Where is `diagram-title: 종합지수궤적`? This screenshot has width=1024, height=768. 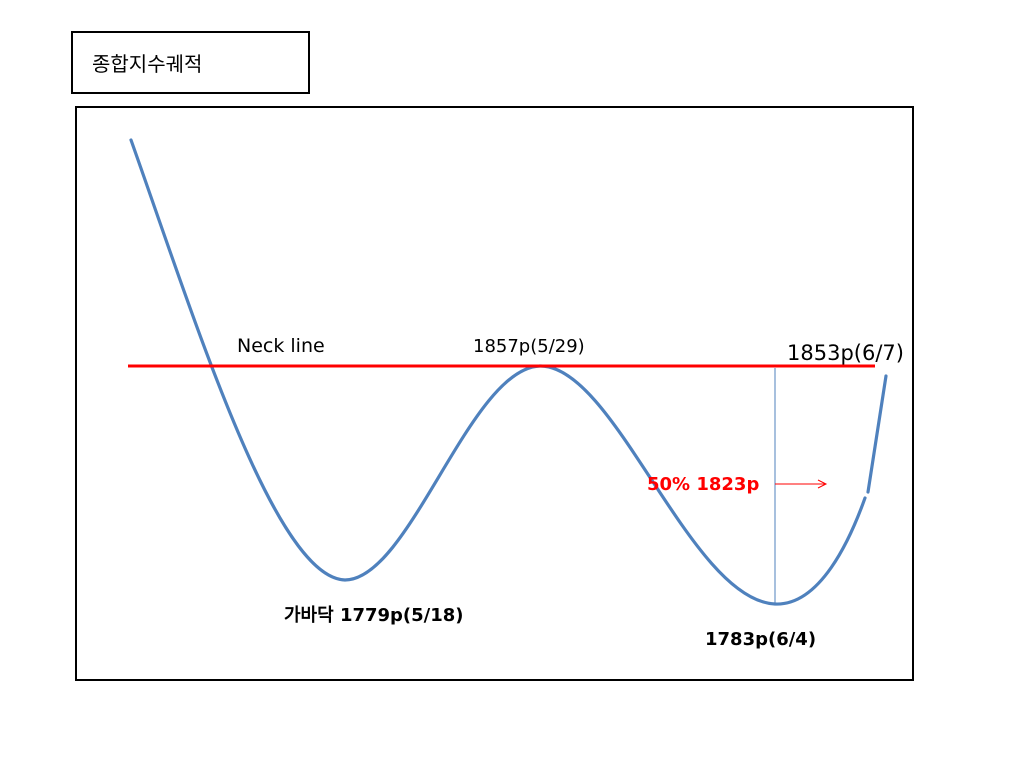 diagram-title: 종합지수궤적 is located at coordinates (147, 64).